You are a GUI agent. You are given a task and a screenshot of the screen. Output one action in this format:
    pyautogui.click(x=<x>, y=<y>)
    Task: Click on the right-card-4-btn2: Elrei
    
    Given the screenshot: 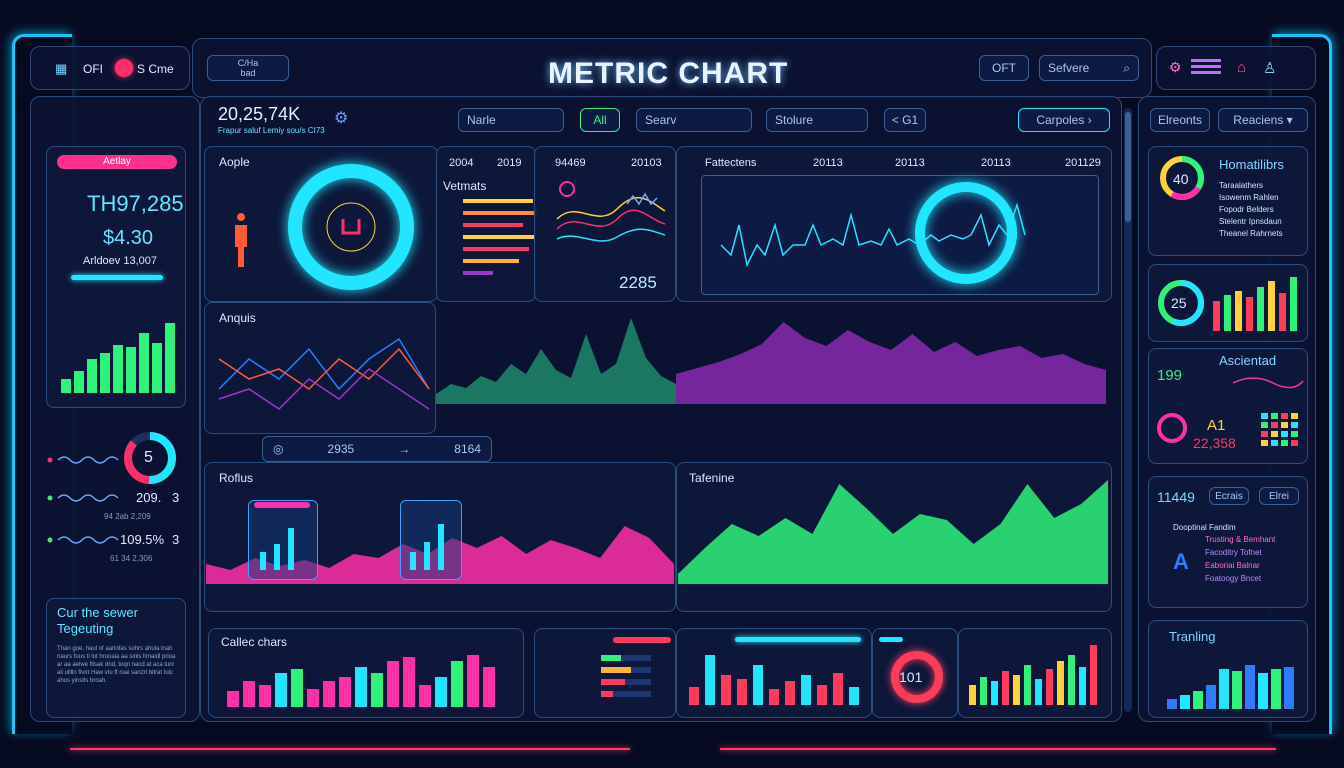 What is the action you would take?
    pyautogui.click(x=1279, y=496)
    